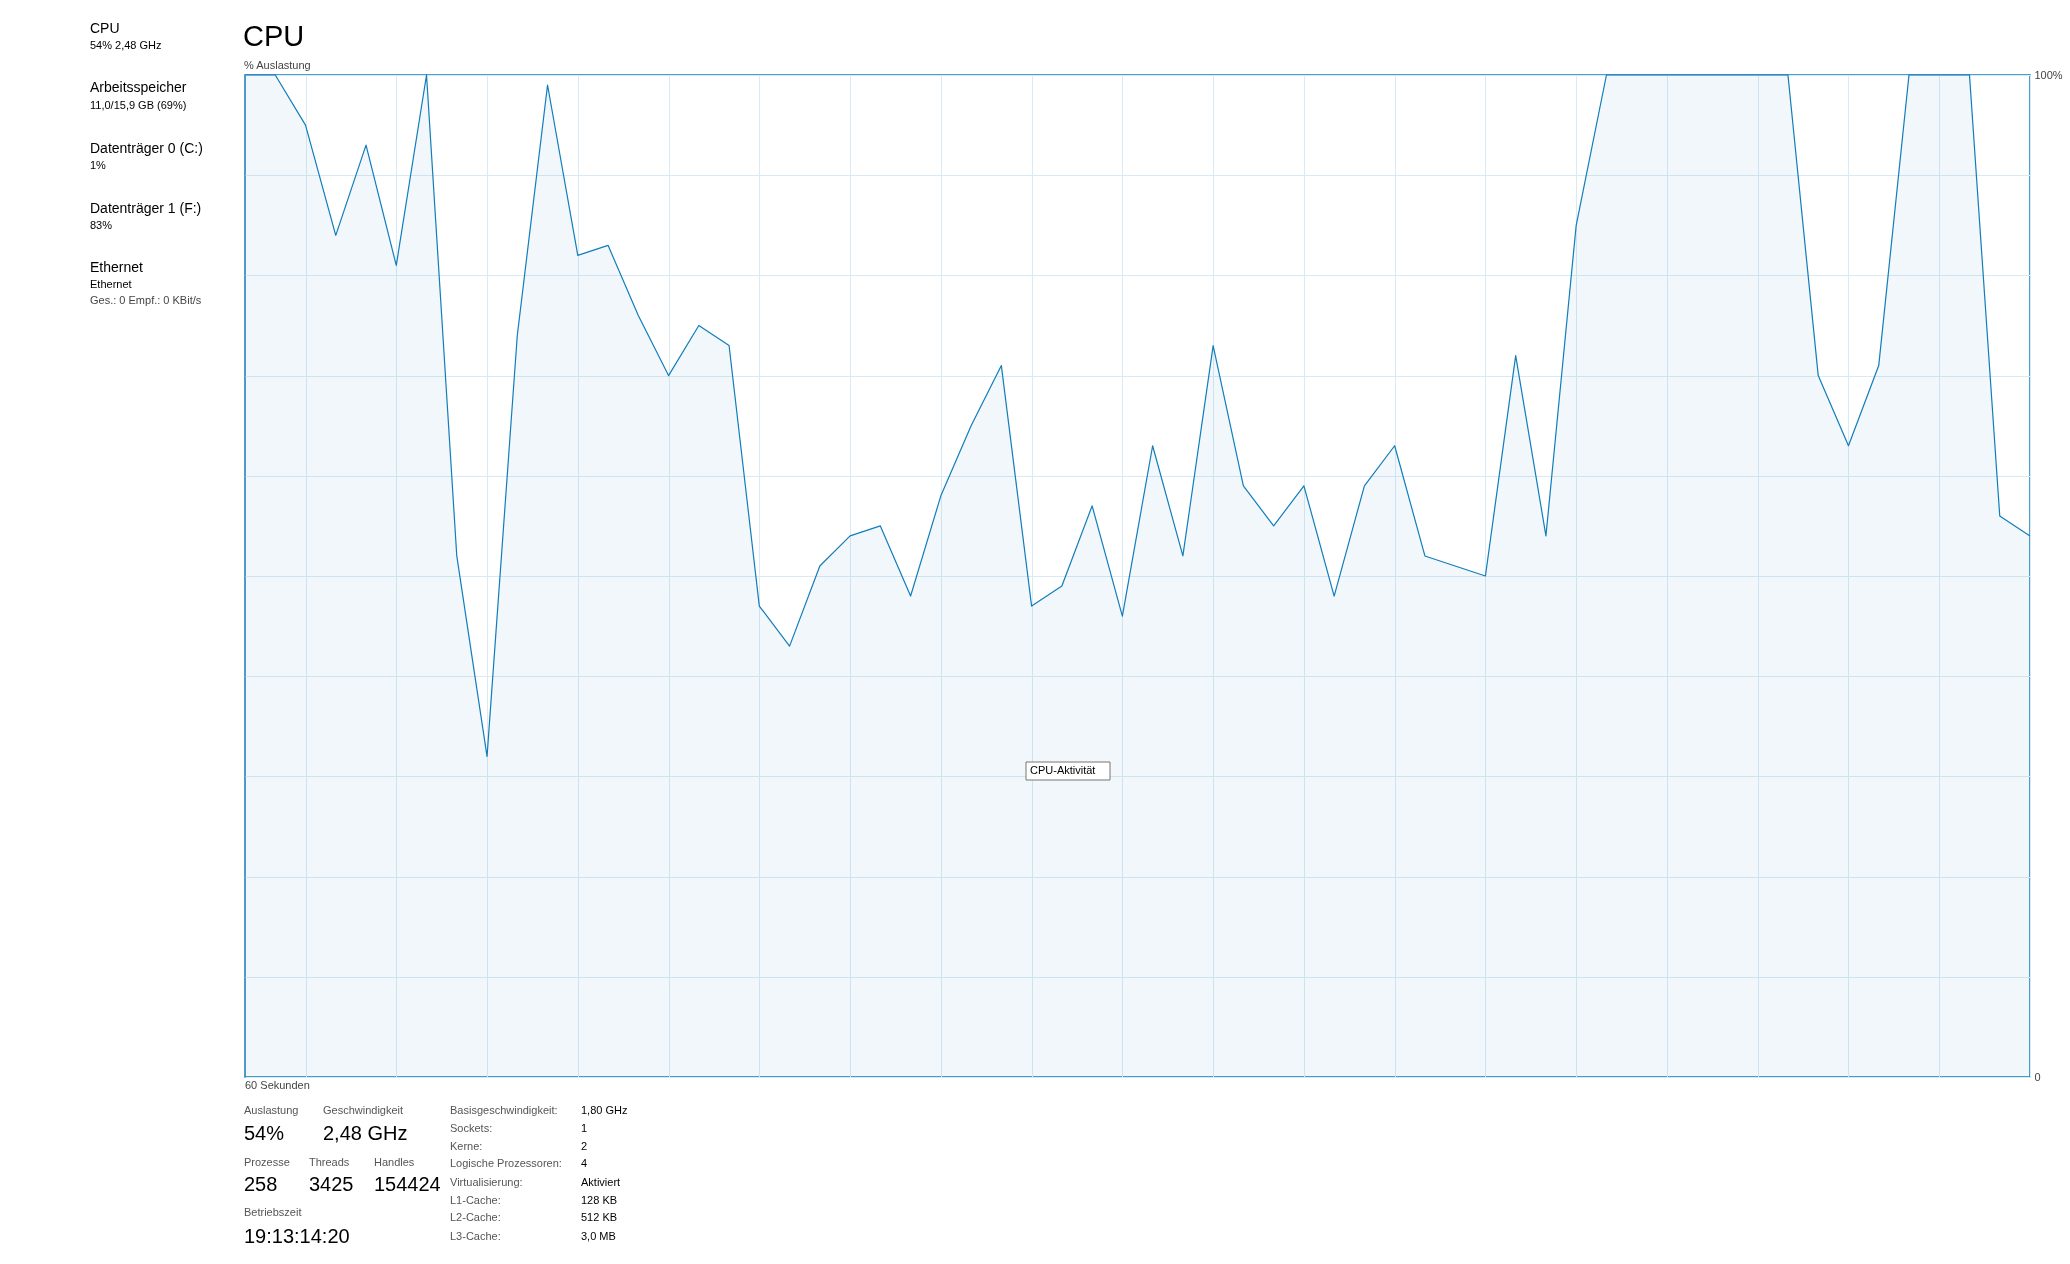 The width and height of the screenshot is (2070, 1264). Describe the element at coordinates (394, 1162) in the screenshot. I see `text: Handles` at that location.